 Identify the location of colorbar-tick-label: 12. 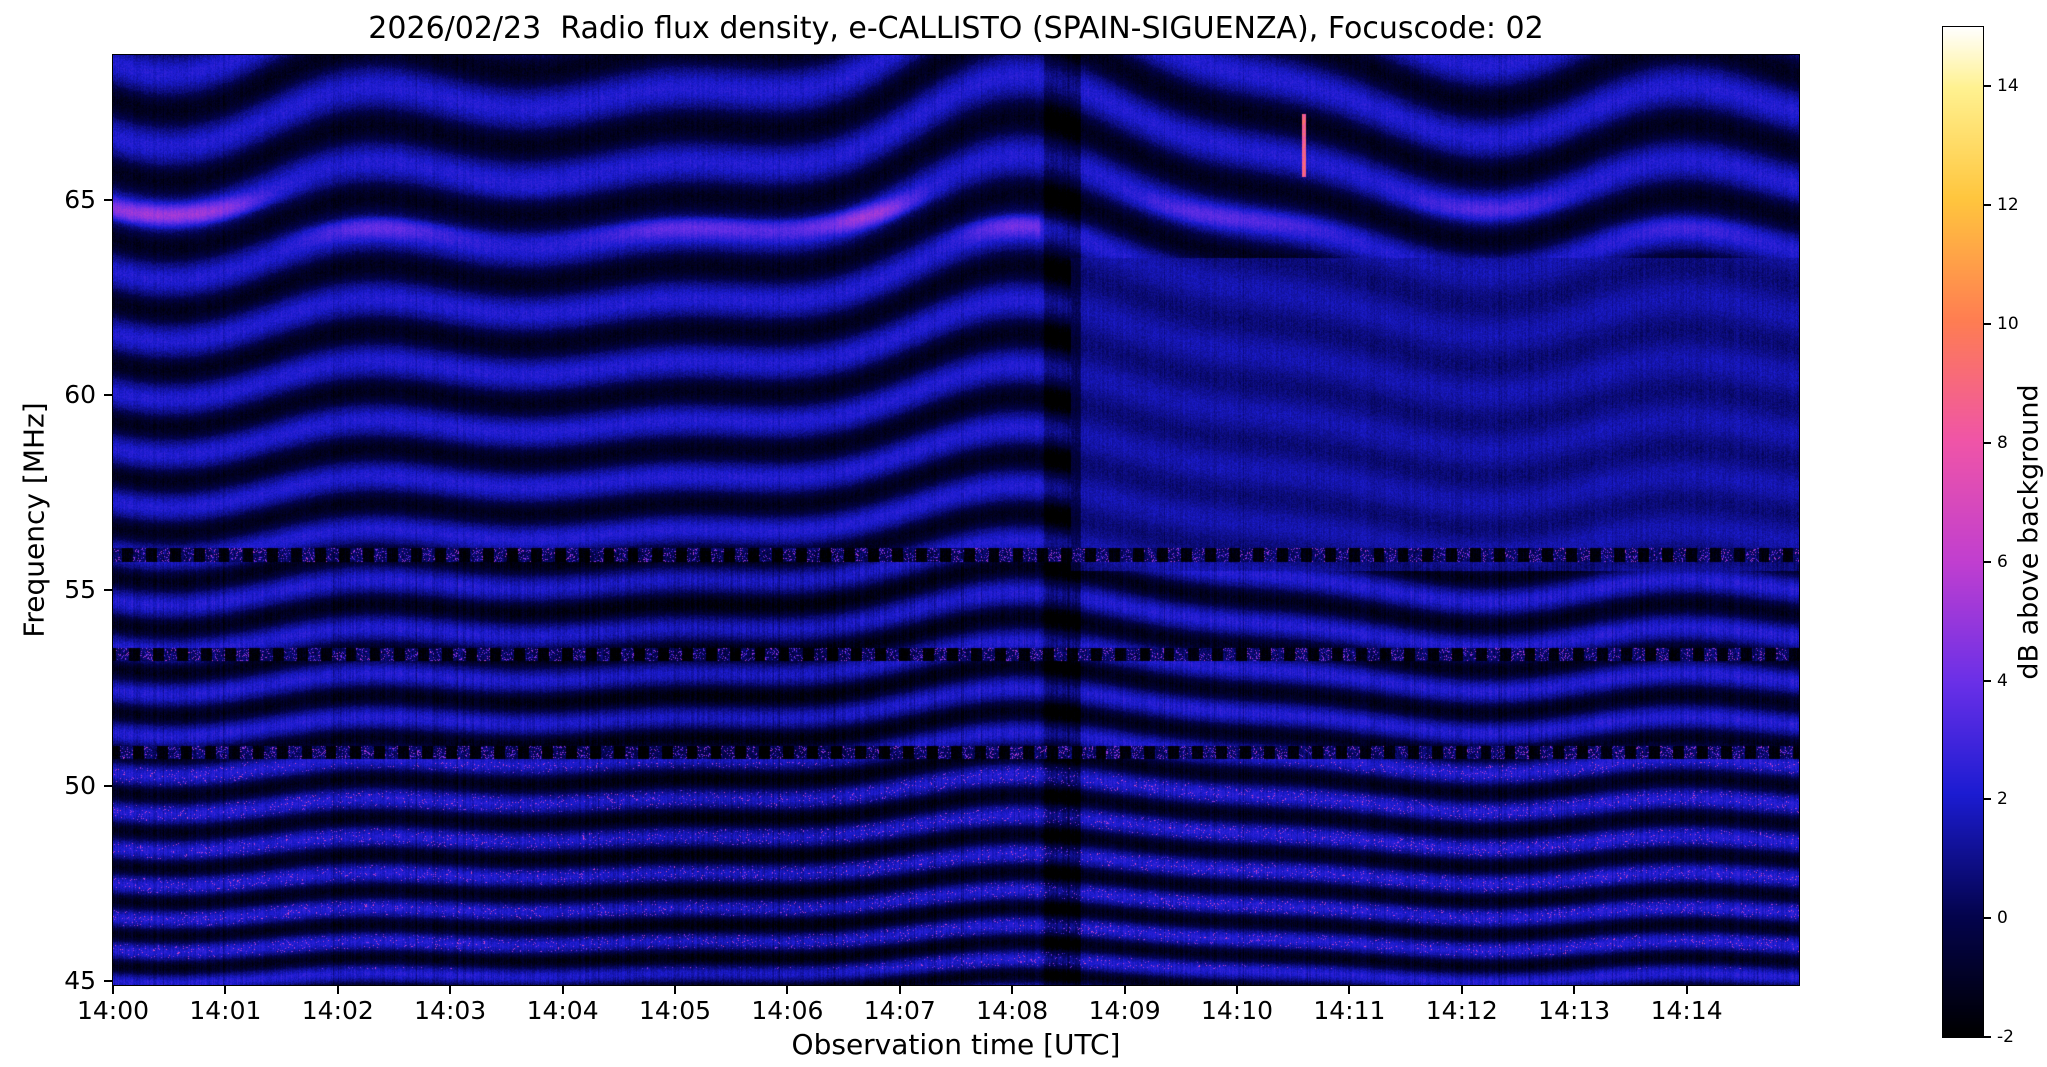
(2008, 205).